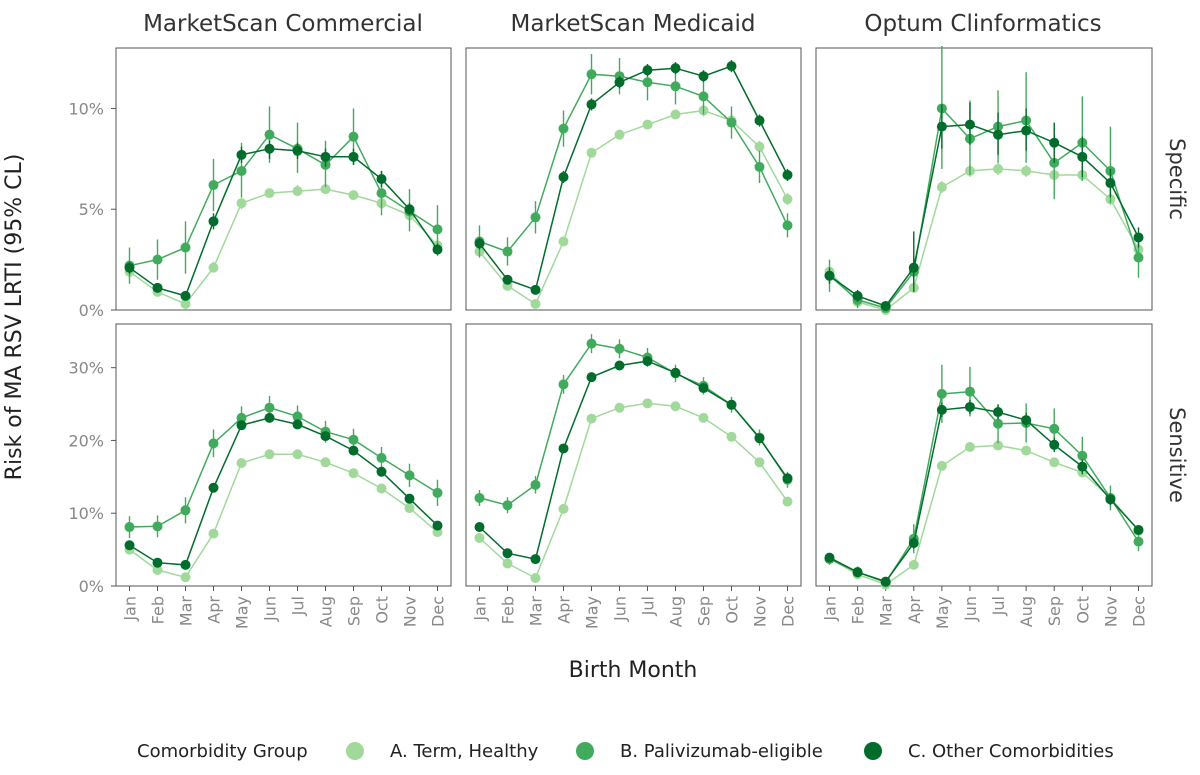 This screenshot has height=775, width=1200. What do you see at coordinates (982, 24) in the screenshot?
I see `facet-title-optum-clinformatics: Optum Clinformatics` at bounding box center [982, 24].